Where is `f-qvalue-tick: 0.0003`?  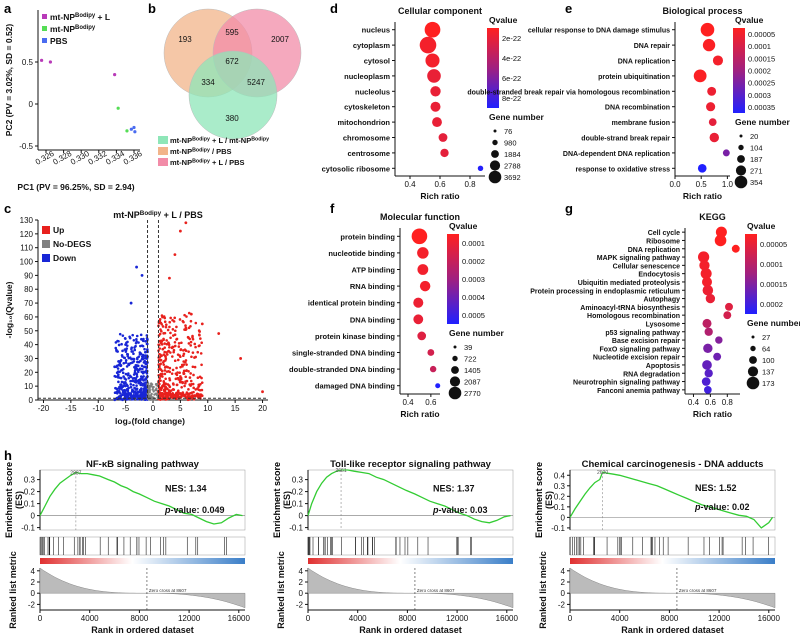 f-qvalue-tick: 0.0003 is located at coordinates (473, 279).